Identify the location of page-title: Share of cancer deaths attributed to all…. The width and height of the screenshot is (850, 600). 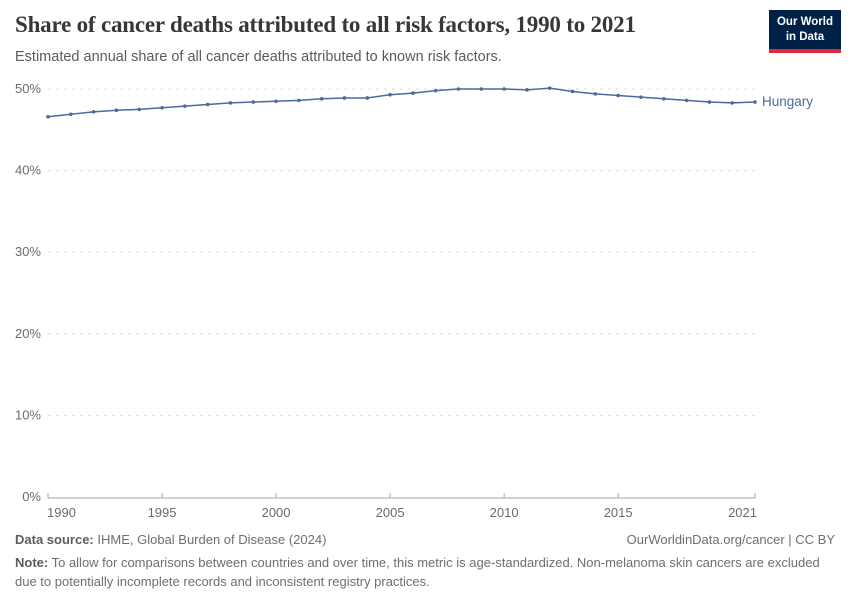
(325, 24).